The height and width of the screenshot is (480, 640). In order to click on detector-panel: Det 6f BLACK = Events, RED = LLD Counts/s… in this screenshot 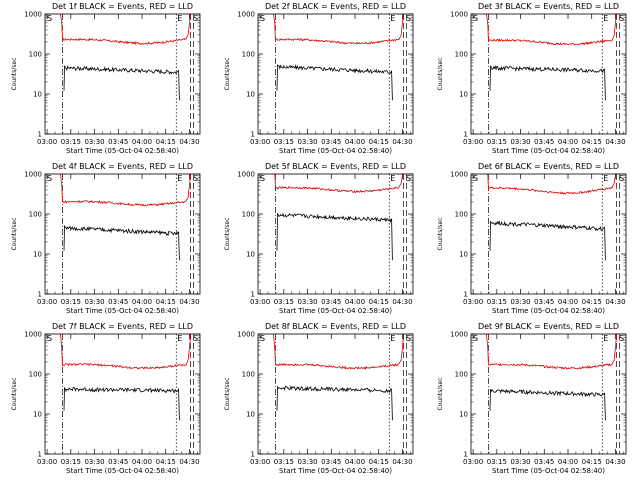, I will do `click(532, 238)`.